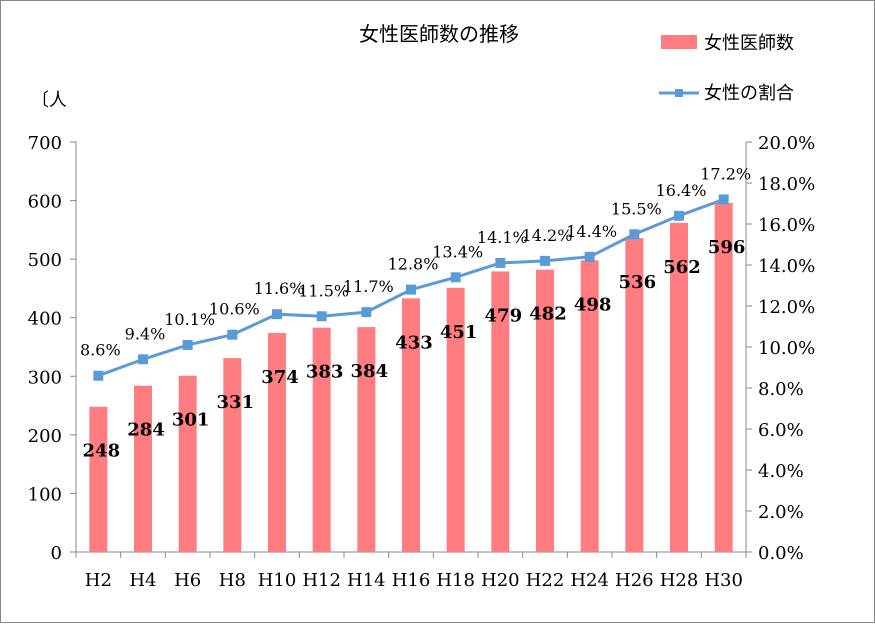 The image size is (875, 624). Describe the element at coordinates (45, 494) in the screenshot. I see `y-tick-label: 100` at that location.